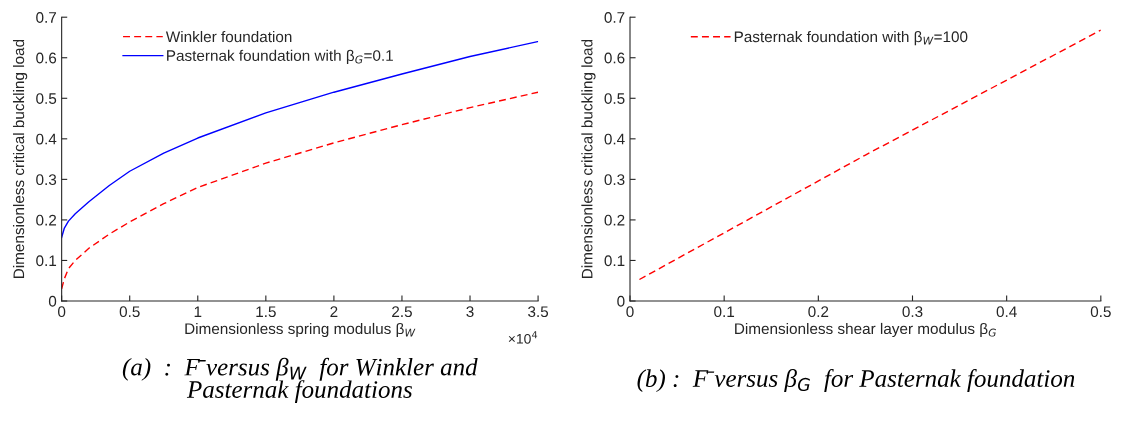  I want to click on x-tick-label: 1.5, so click(266, 312).